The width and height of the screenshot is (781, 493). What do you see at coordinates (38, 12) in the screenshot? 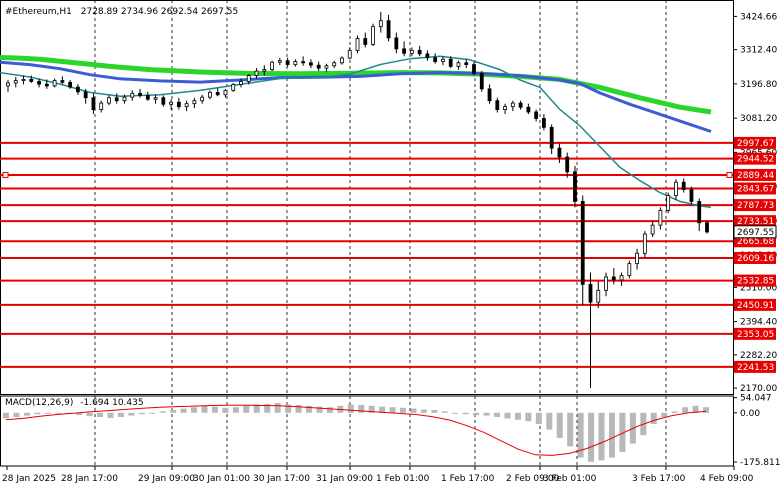
I see `chart-symbol: #Ethereum,H1` at bounding box center [38, 12].